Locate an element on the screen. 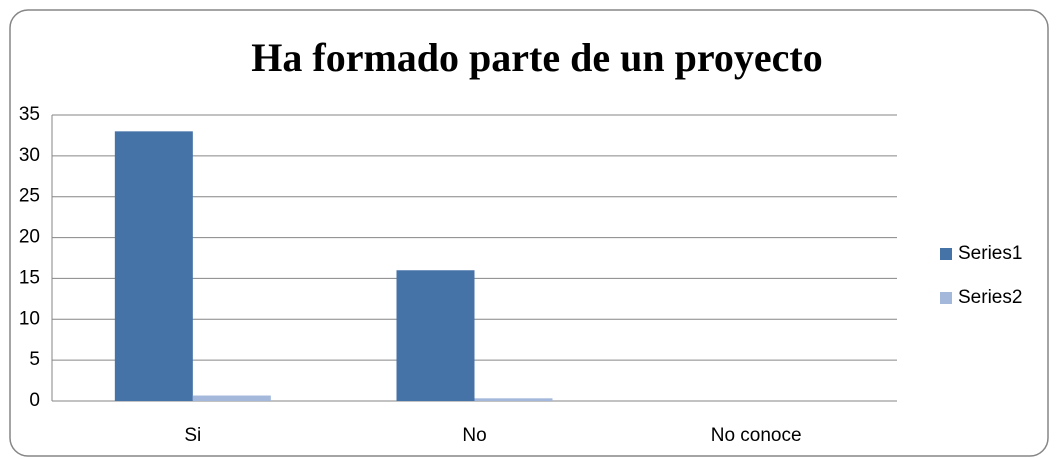 The height and width of the screenshot is (459, 1056). y-tick-label: 0 is located at coordinates (34, 400).